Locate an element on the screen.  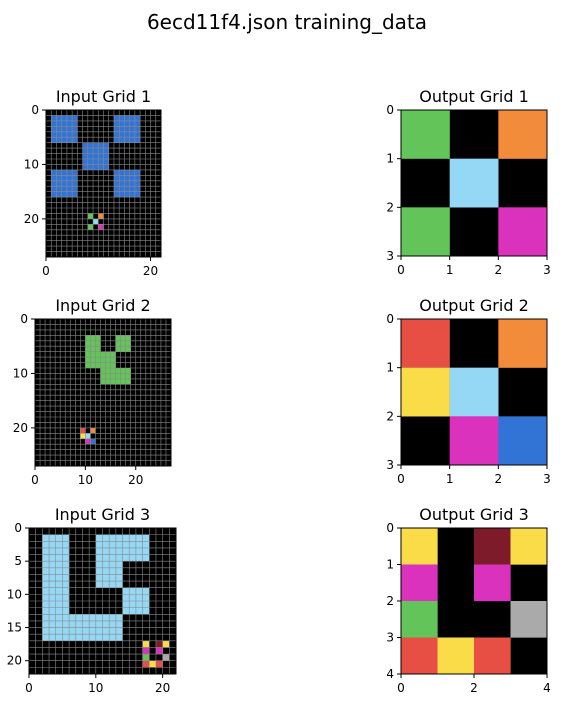
grid-cells is located at coordinates (474, 392).